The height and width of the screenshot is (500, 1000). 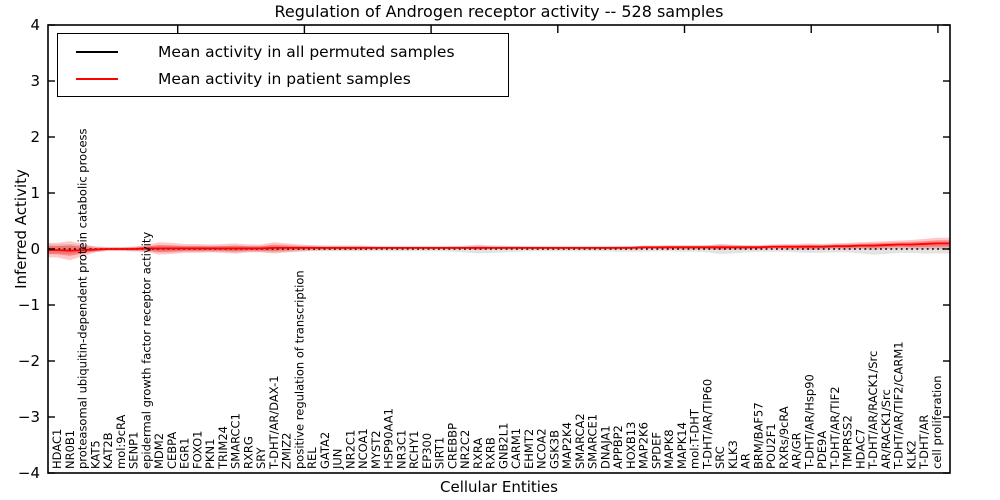 I want to click on category-label: MDM2, so click(x=159, y=451).